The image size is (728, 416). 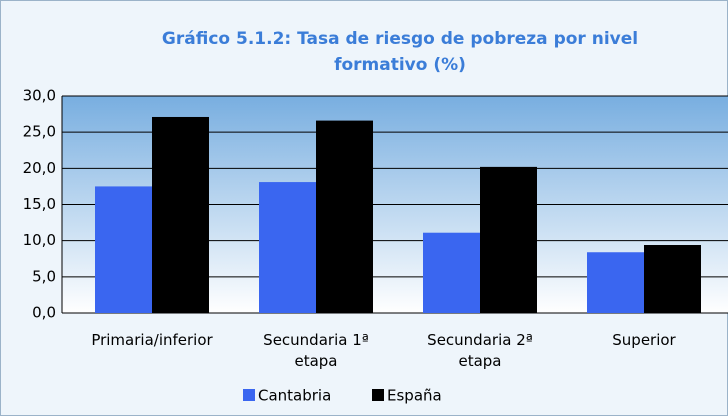 What do you see at coordinates (152, 340) in the screenshot?
I see `x-tick-label: Primaria/inferior` at bounding box center [152, 340].